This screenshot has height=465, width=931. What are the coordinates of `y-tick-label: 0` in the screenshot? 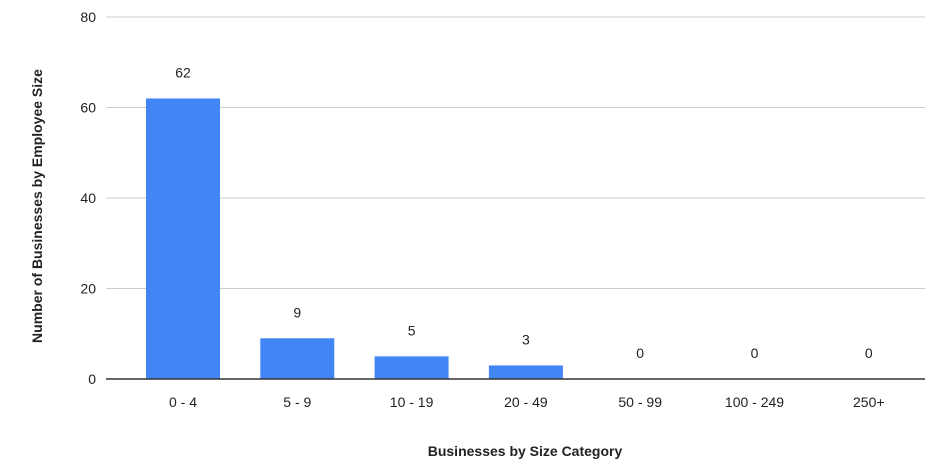 It's located at (92, 379).